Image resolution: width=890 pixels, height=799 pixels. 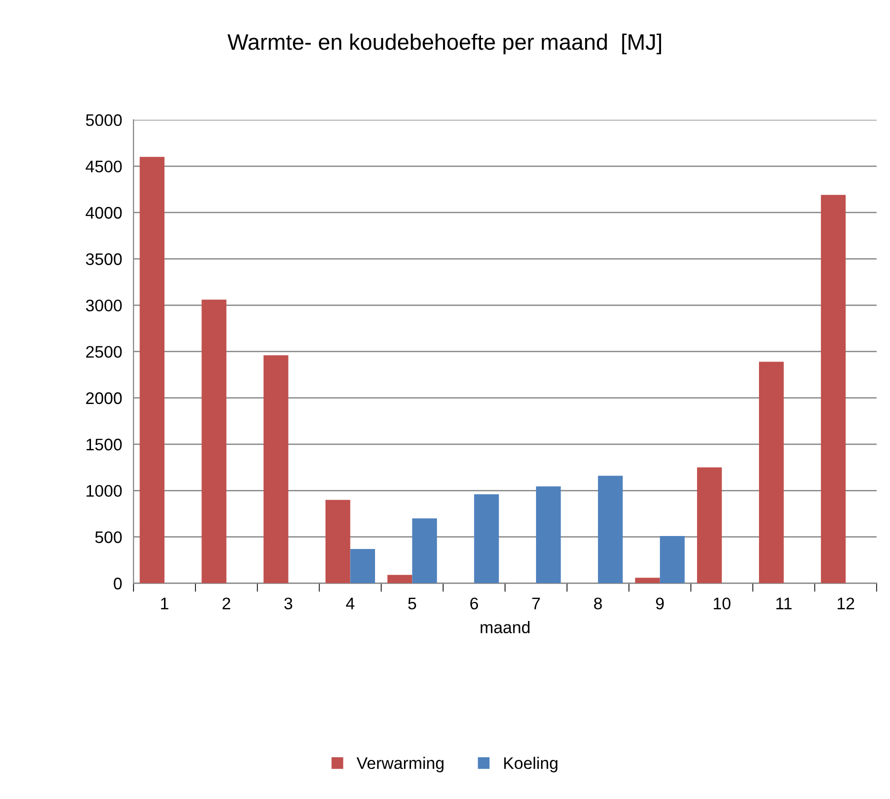 I want to click on x-tick-label: 12, so click(x=846, y=604).